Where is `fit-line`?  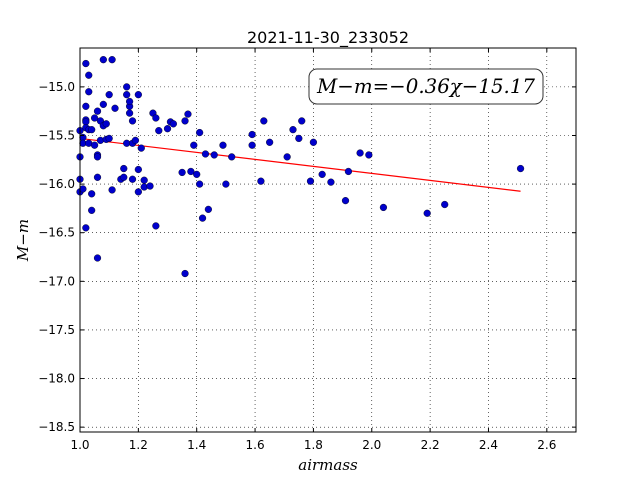 fit-line is located at coordinates (300, 164).